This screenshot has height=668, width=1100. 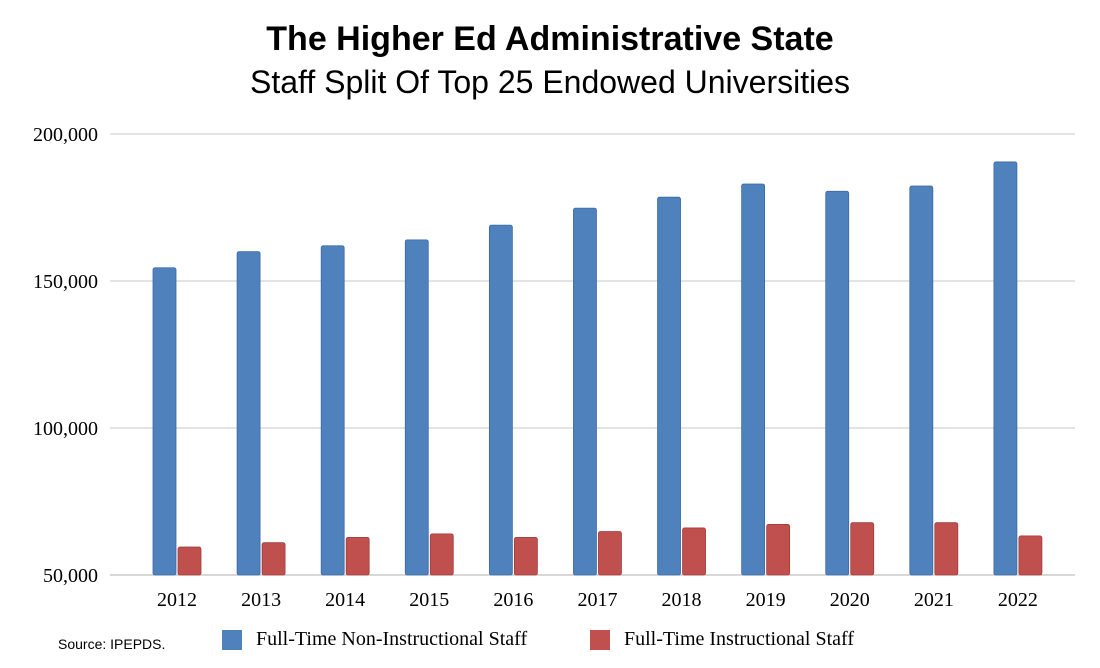 I want to click on x-tick-label: 2022, so click(x=1018, y=600).